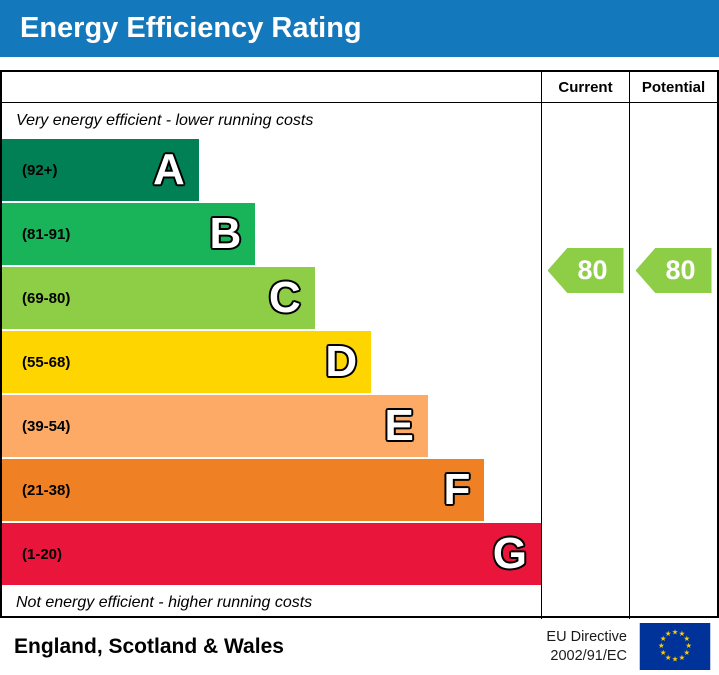 Image resolution: width=719 pixels, height=675 pixels. I want to click on band-a: (92+) A, so click(100, 170).